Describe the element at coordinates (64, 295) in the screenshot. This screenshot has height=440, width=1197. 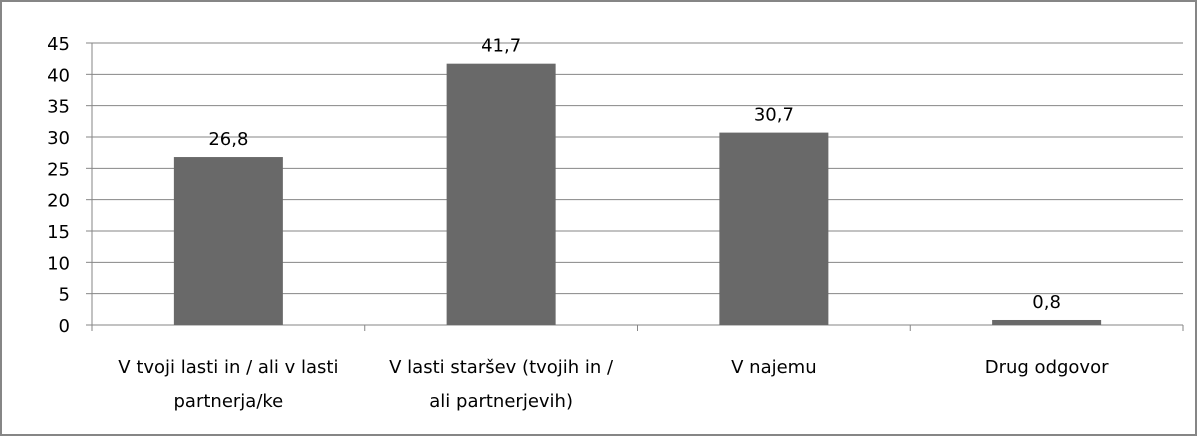
I see `y-tick-label: 5` at that location.